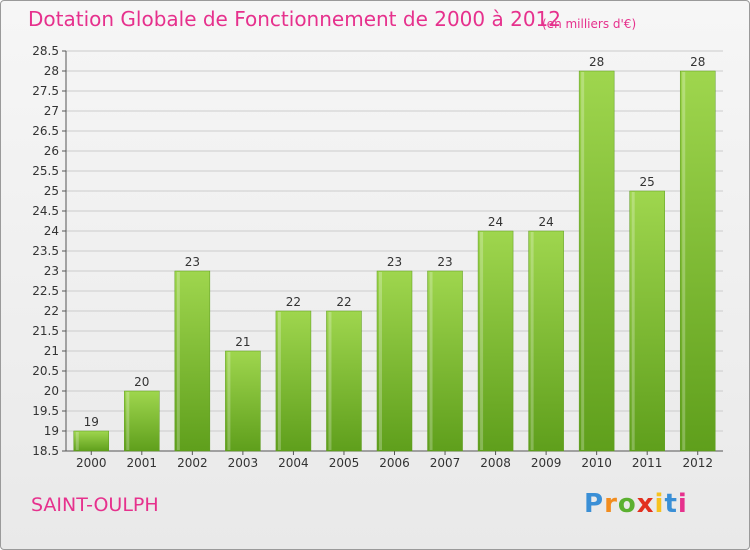 This screenshot has width=750, height=550. I want to click on x-tick-label: 2004, so click(293, 463).